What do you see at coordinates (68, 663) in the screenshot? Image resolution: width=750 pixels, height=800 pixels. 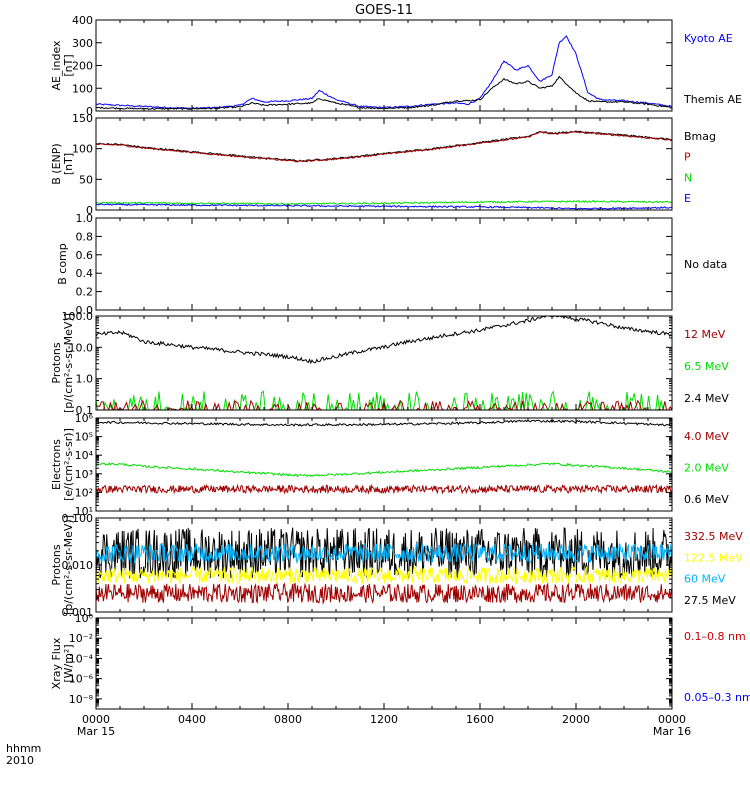 I see `y-axis-label-line: [W/m²]` at bounding box center [68, 663].